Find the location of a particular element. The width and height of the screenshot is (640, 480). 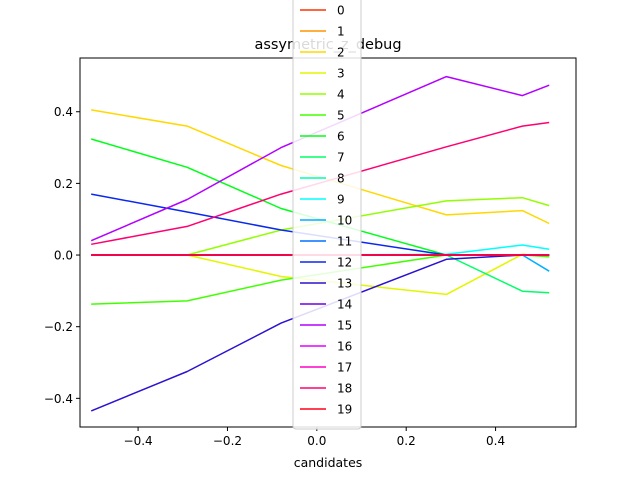

legend-label: 7 is located at coordinates (341, 158).